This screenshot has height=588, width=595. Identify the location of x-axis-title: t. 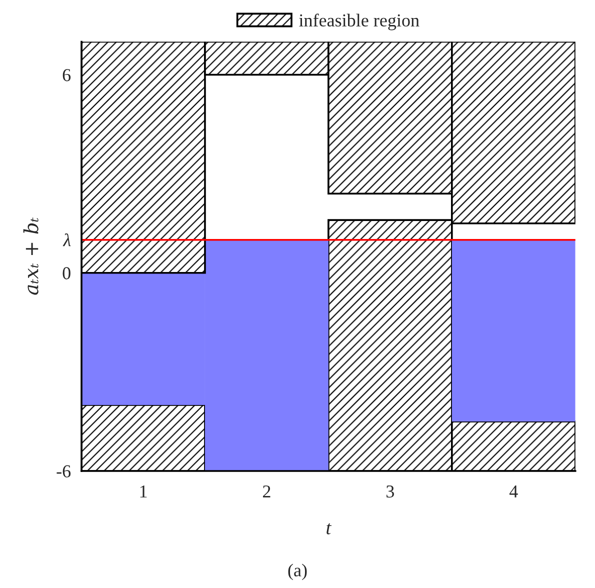
(329, 528).